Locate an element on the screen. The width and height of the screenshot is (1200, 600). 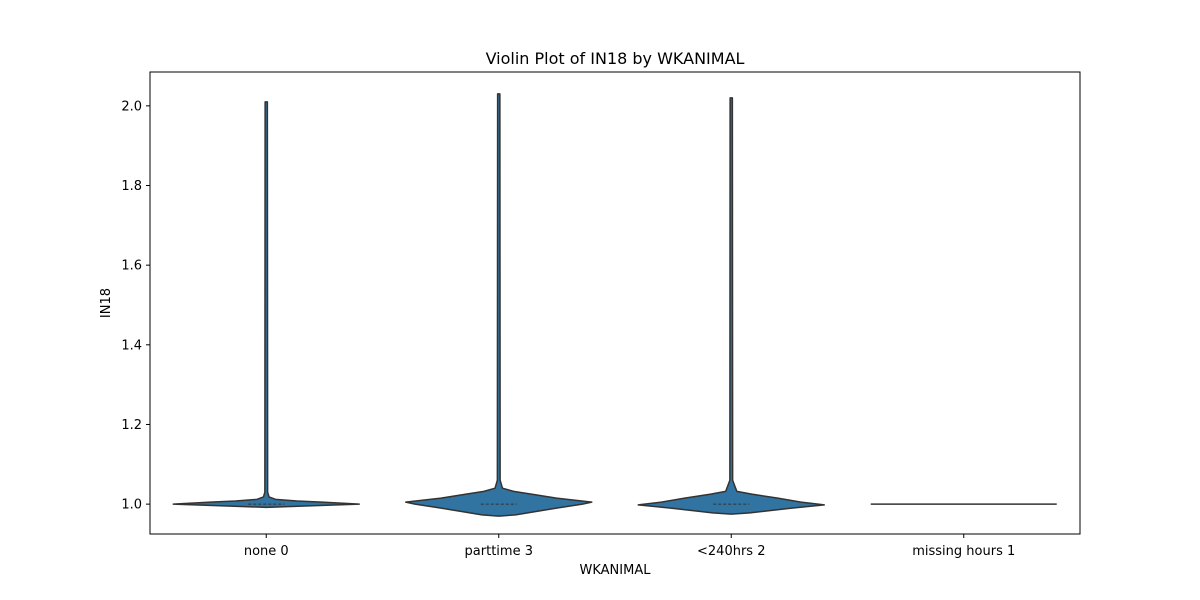
y-tick-label: 1.4 is located at coordinates (131, 345).